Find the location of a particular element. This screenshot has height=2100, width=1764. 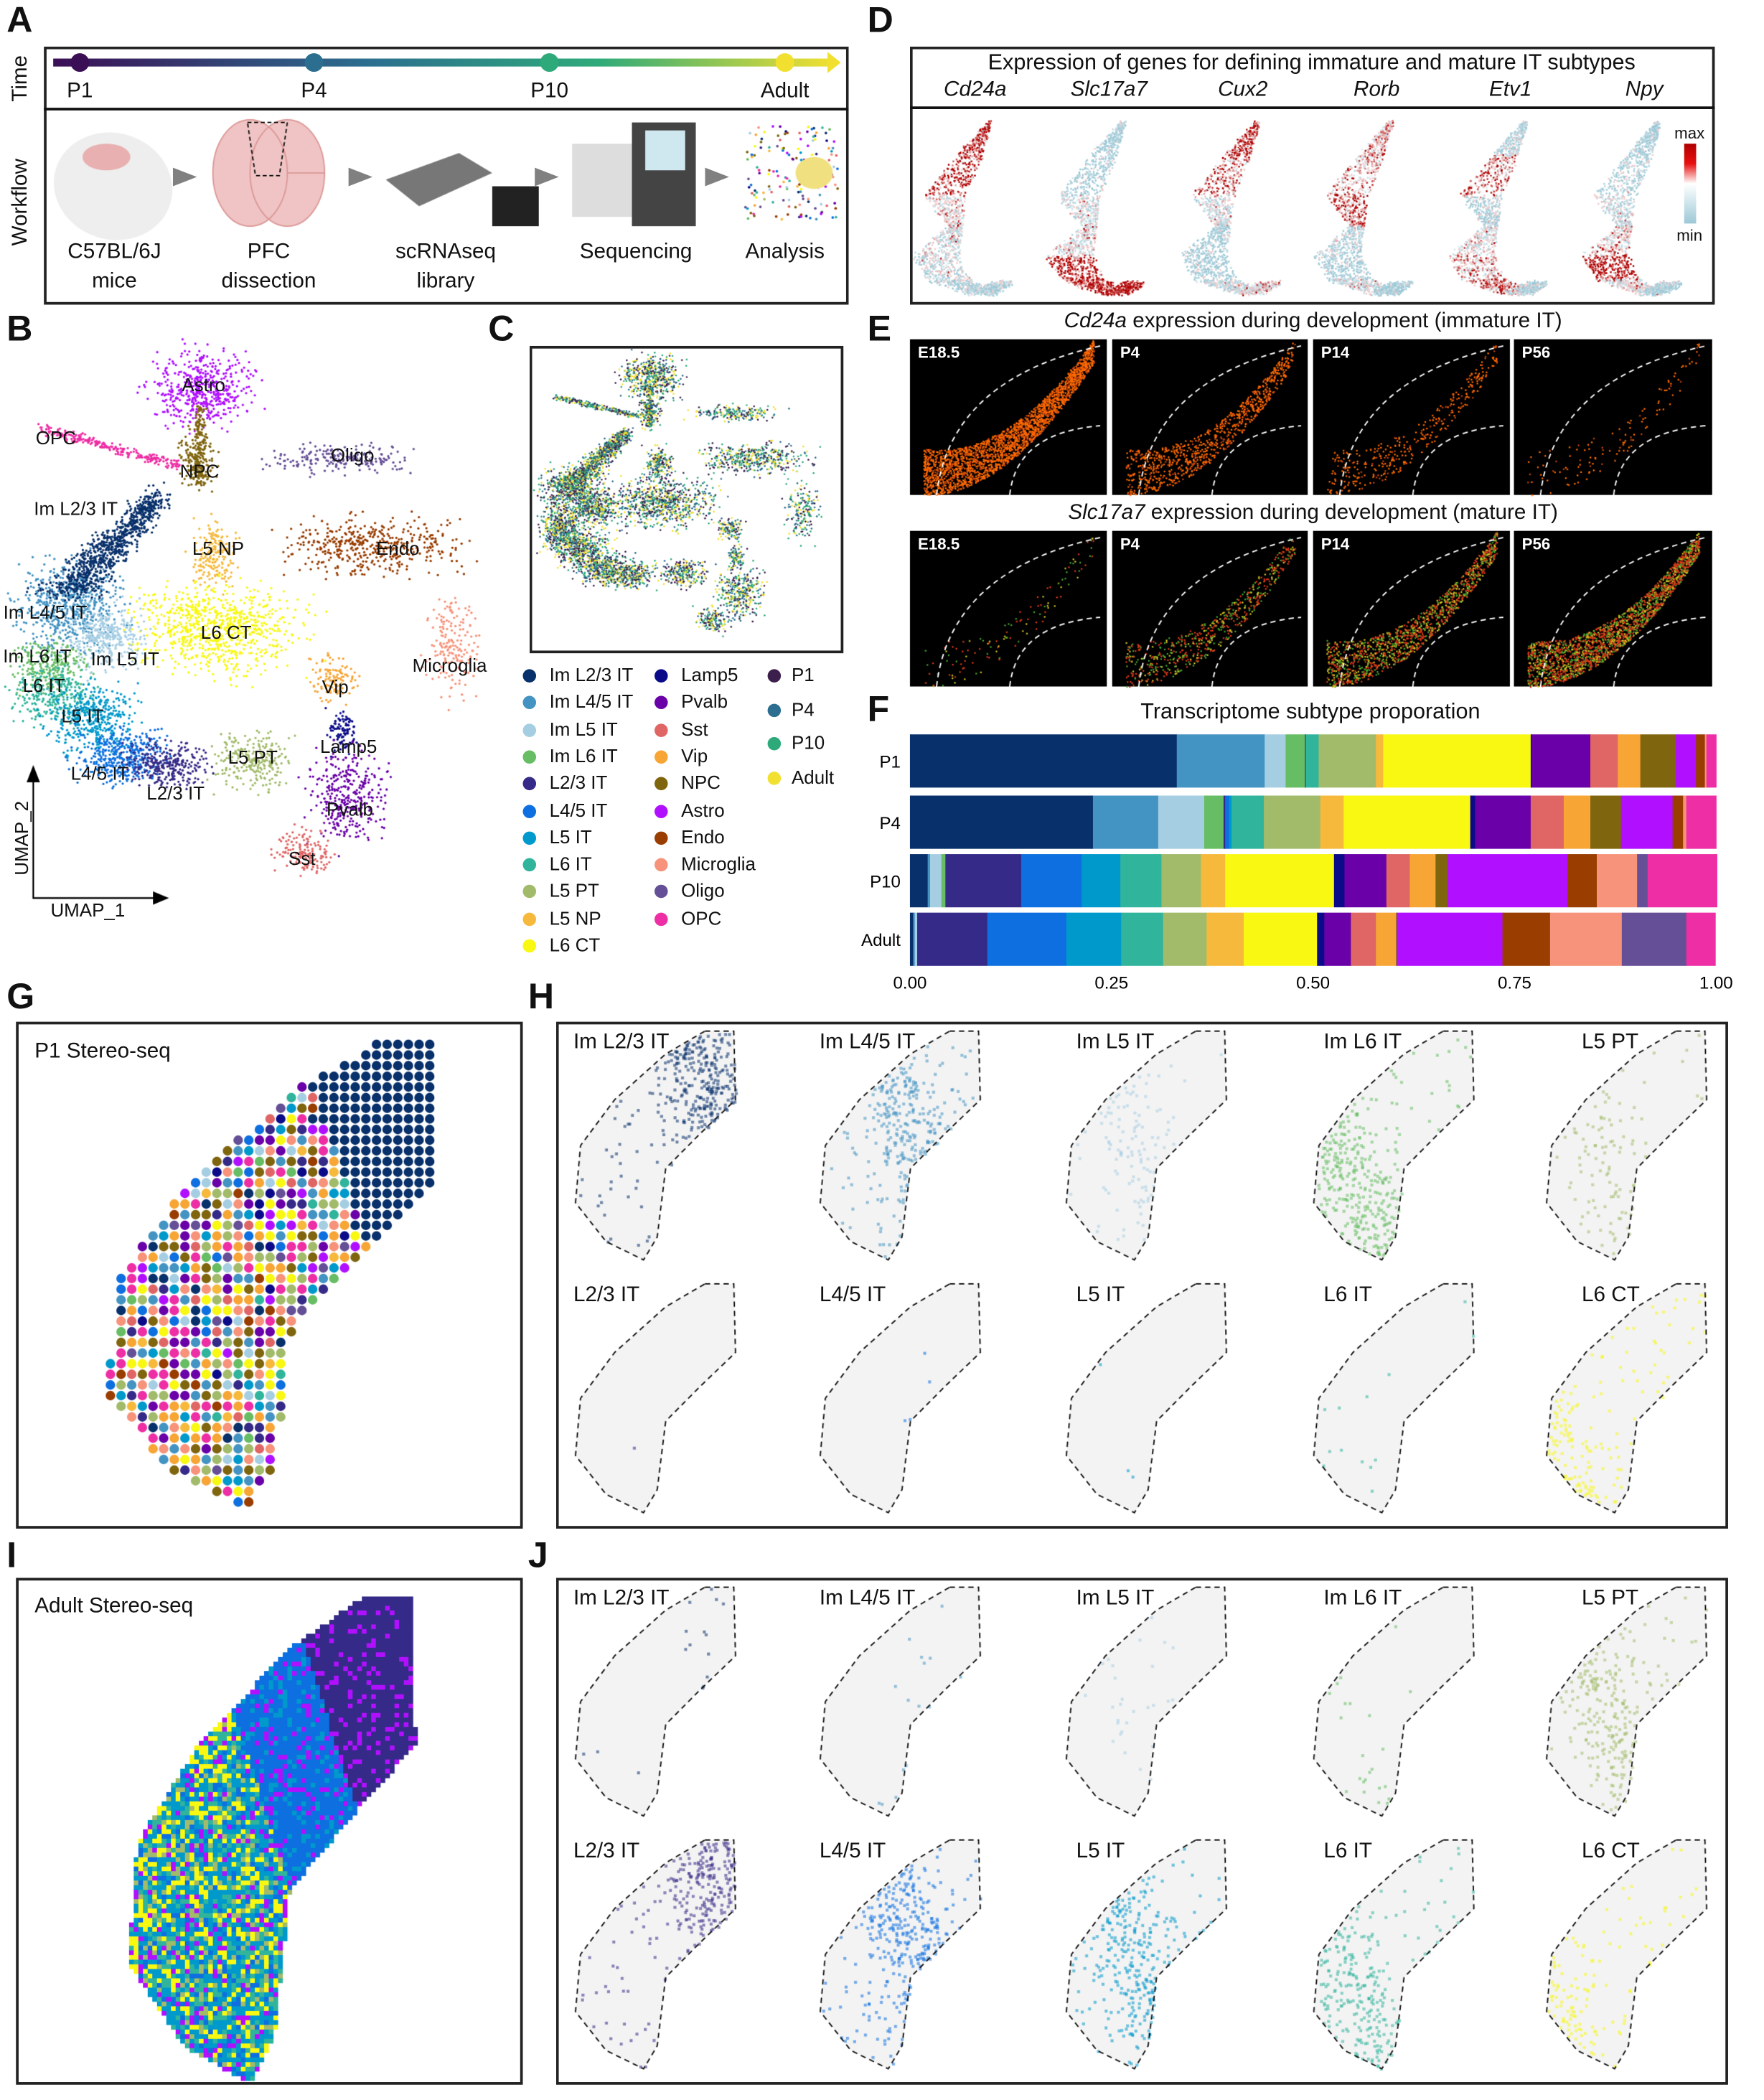

panel-letter-j: J is located at coordinates (537, 1555).